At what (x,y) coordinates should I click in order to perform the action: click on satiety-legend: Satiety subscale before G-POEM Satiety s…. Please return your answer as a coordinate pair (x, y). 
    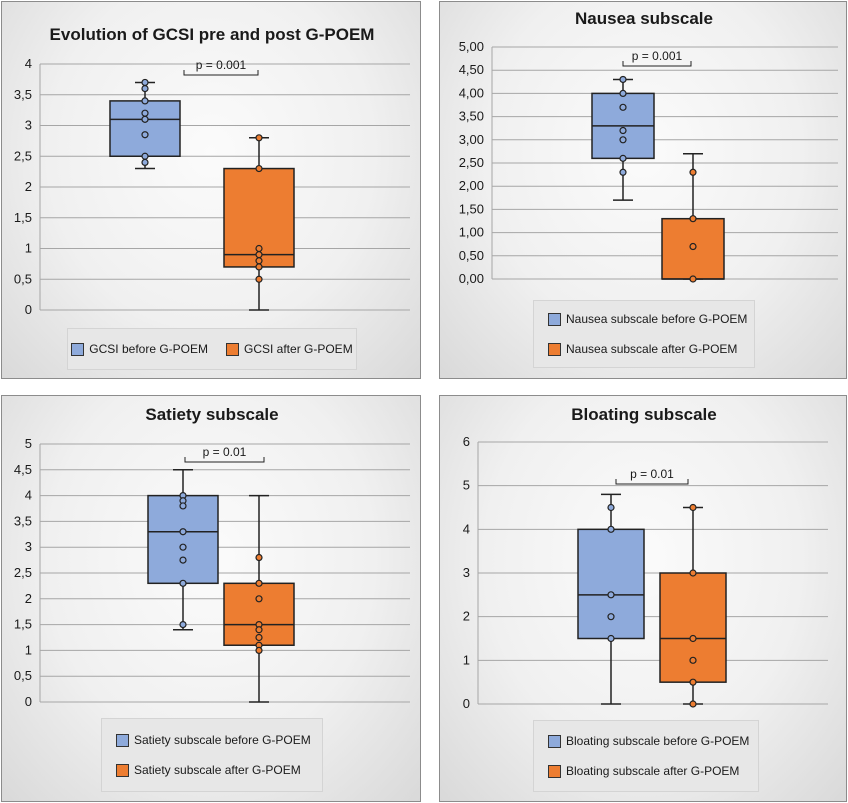
    Looking at the image, I should click on (212, 755).